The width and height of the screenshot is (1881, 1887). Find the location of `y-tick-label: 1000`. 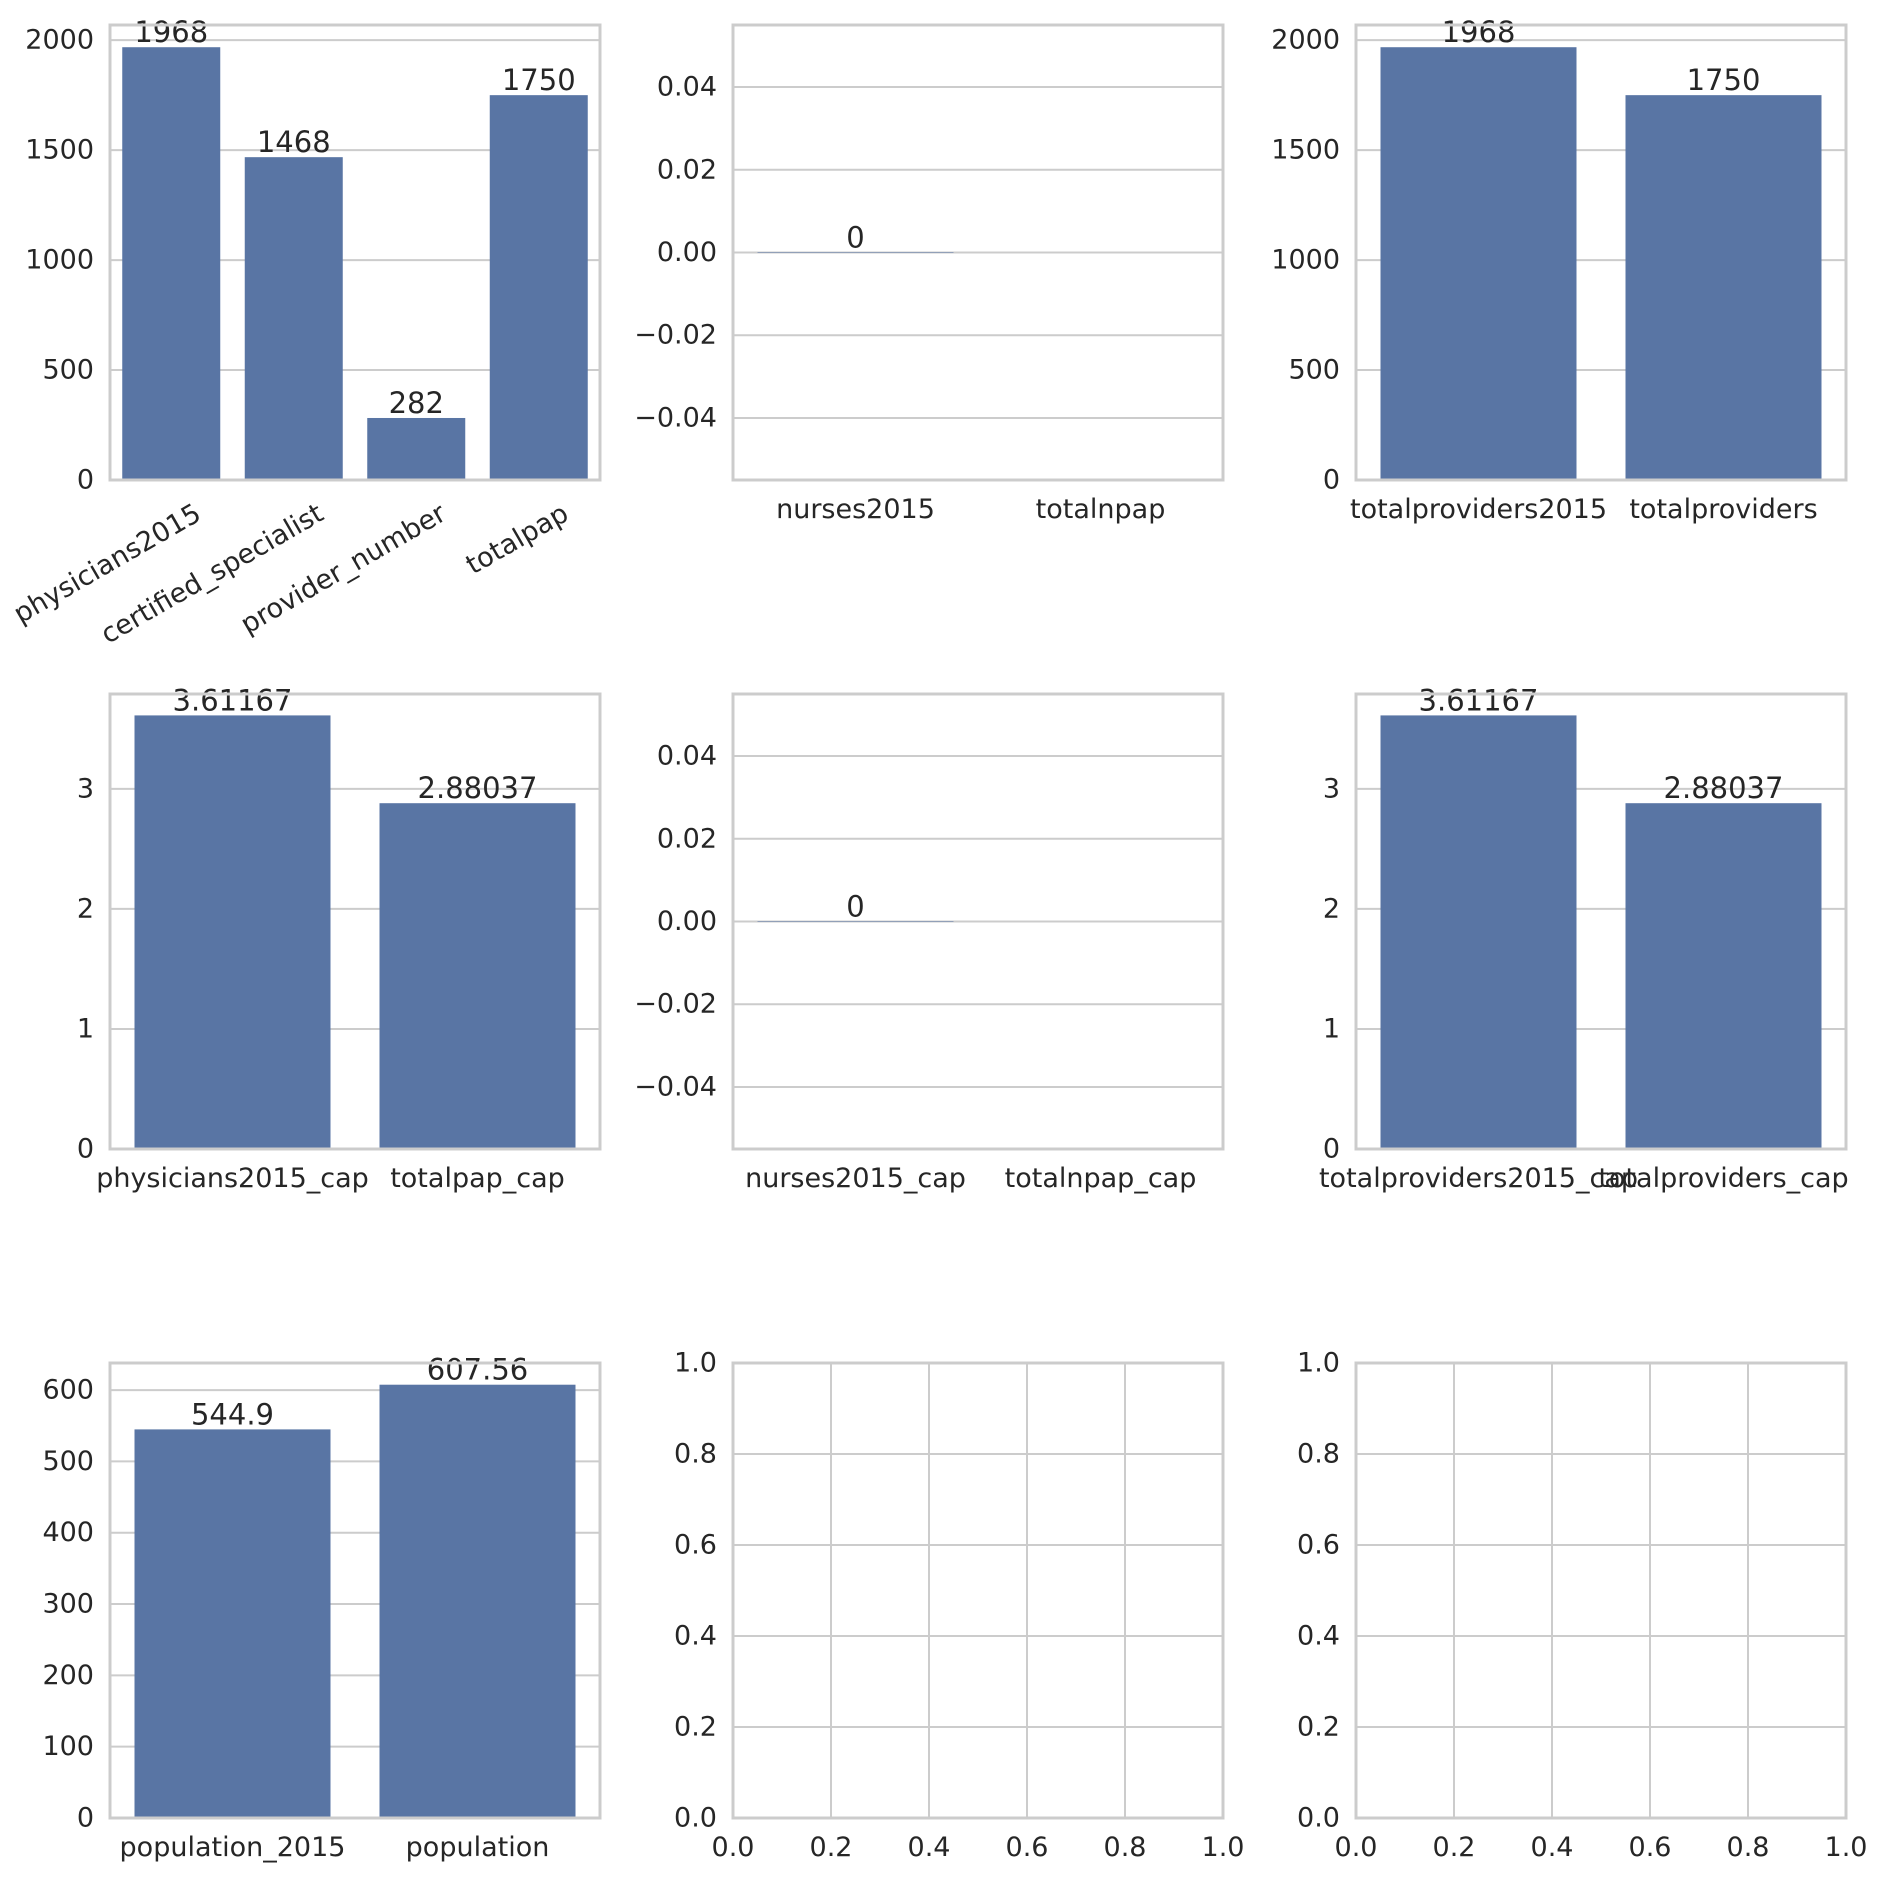

y-tick-label: 1000 is located at coordinates (1305, 260).